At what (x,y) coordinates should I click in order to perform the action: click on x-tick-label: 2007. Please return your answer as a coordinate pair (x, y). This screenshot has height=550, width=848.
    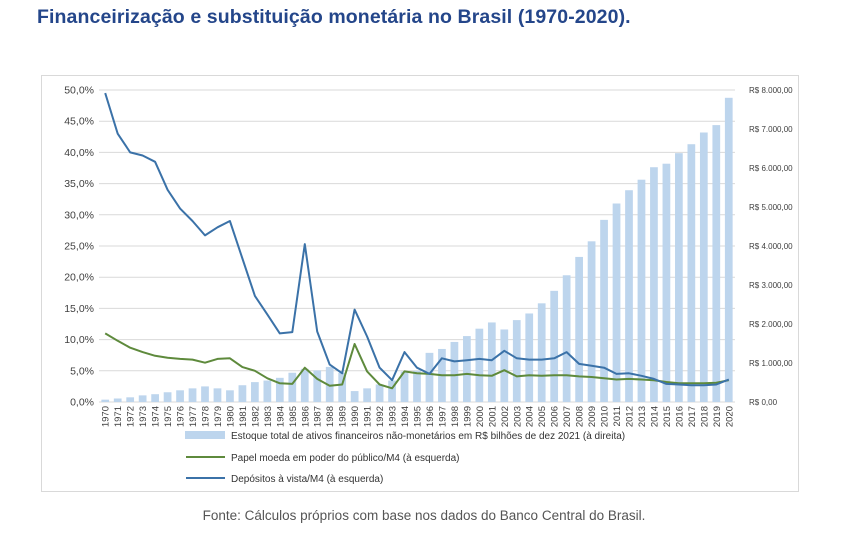
    Looking at the image, I should click on (567, 416).